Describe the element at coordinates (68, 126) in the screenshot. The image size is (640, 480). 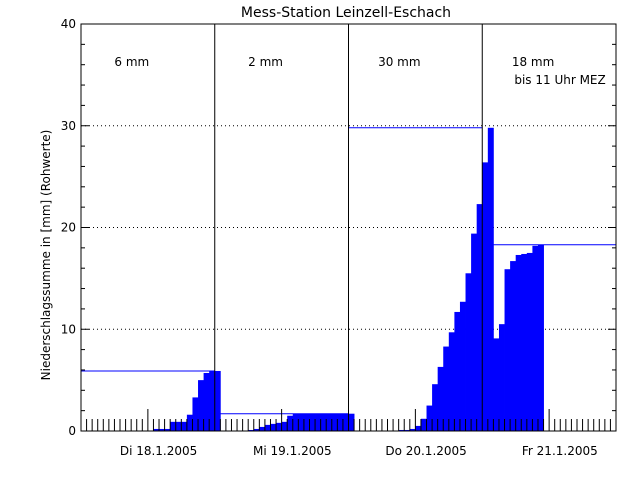
I see `y-tick-label: 30` at that location.